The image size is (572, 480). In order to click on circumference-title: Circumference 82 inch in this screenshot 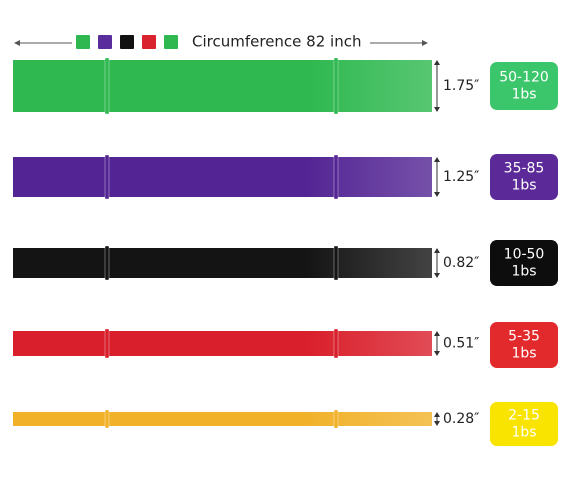, I will do `click(276, 42)`.